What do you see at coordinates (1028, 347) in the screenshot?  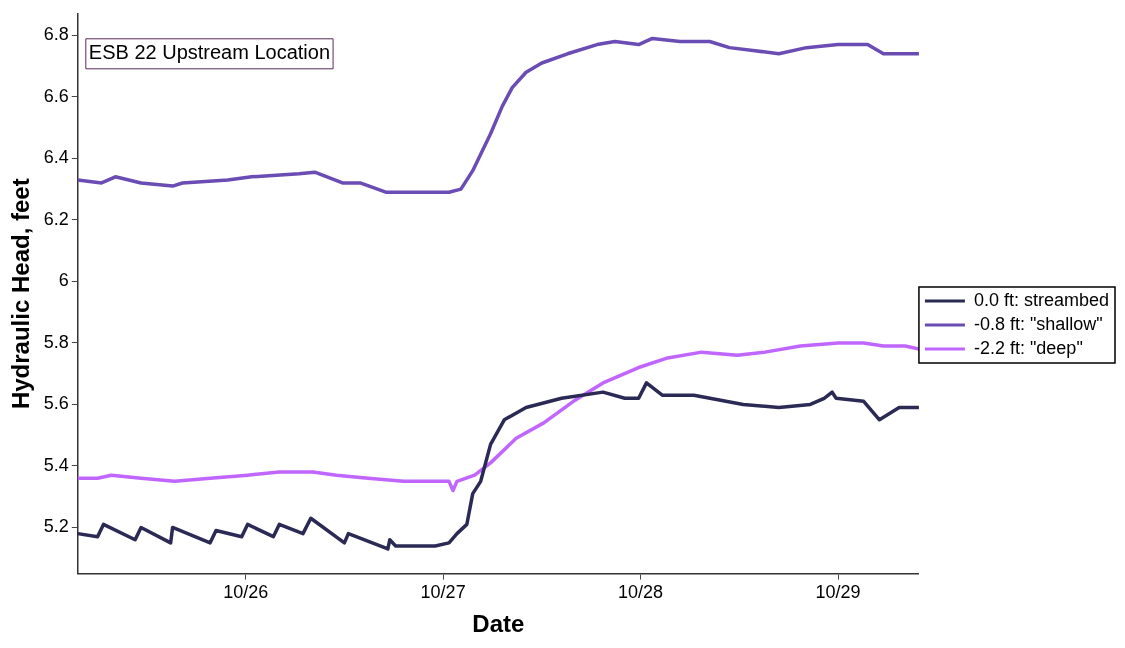 I see `legend-label: -2.2 ft: "deep"` at bounding box center [1028, 347].